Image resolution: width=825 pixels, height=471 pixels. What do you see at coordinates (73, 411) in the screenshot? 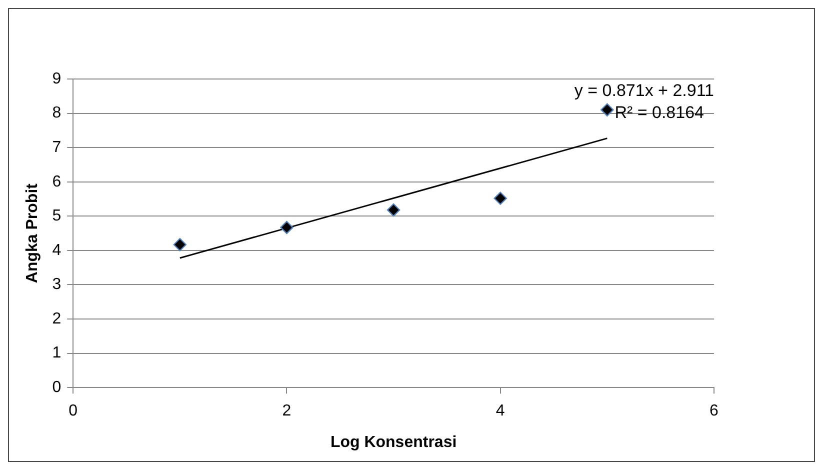
I see `x-tick-label: 0` at bounding box center [73, 411].